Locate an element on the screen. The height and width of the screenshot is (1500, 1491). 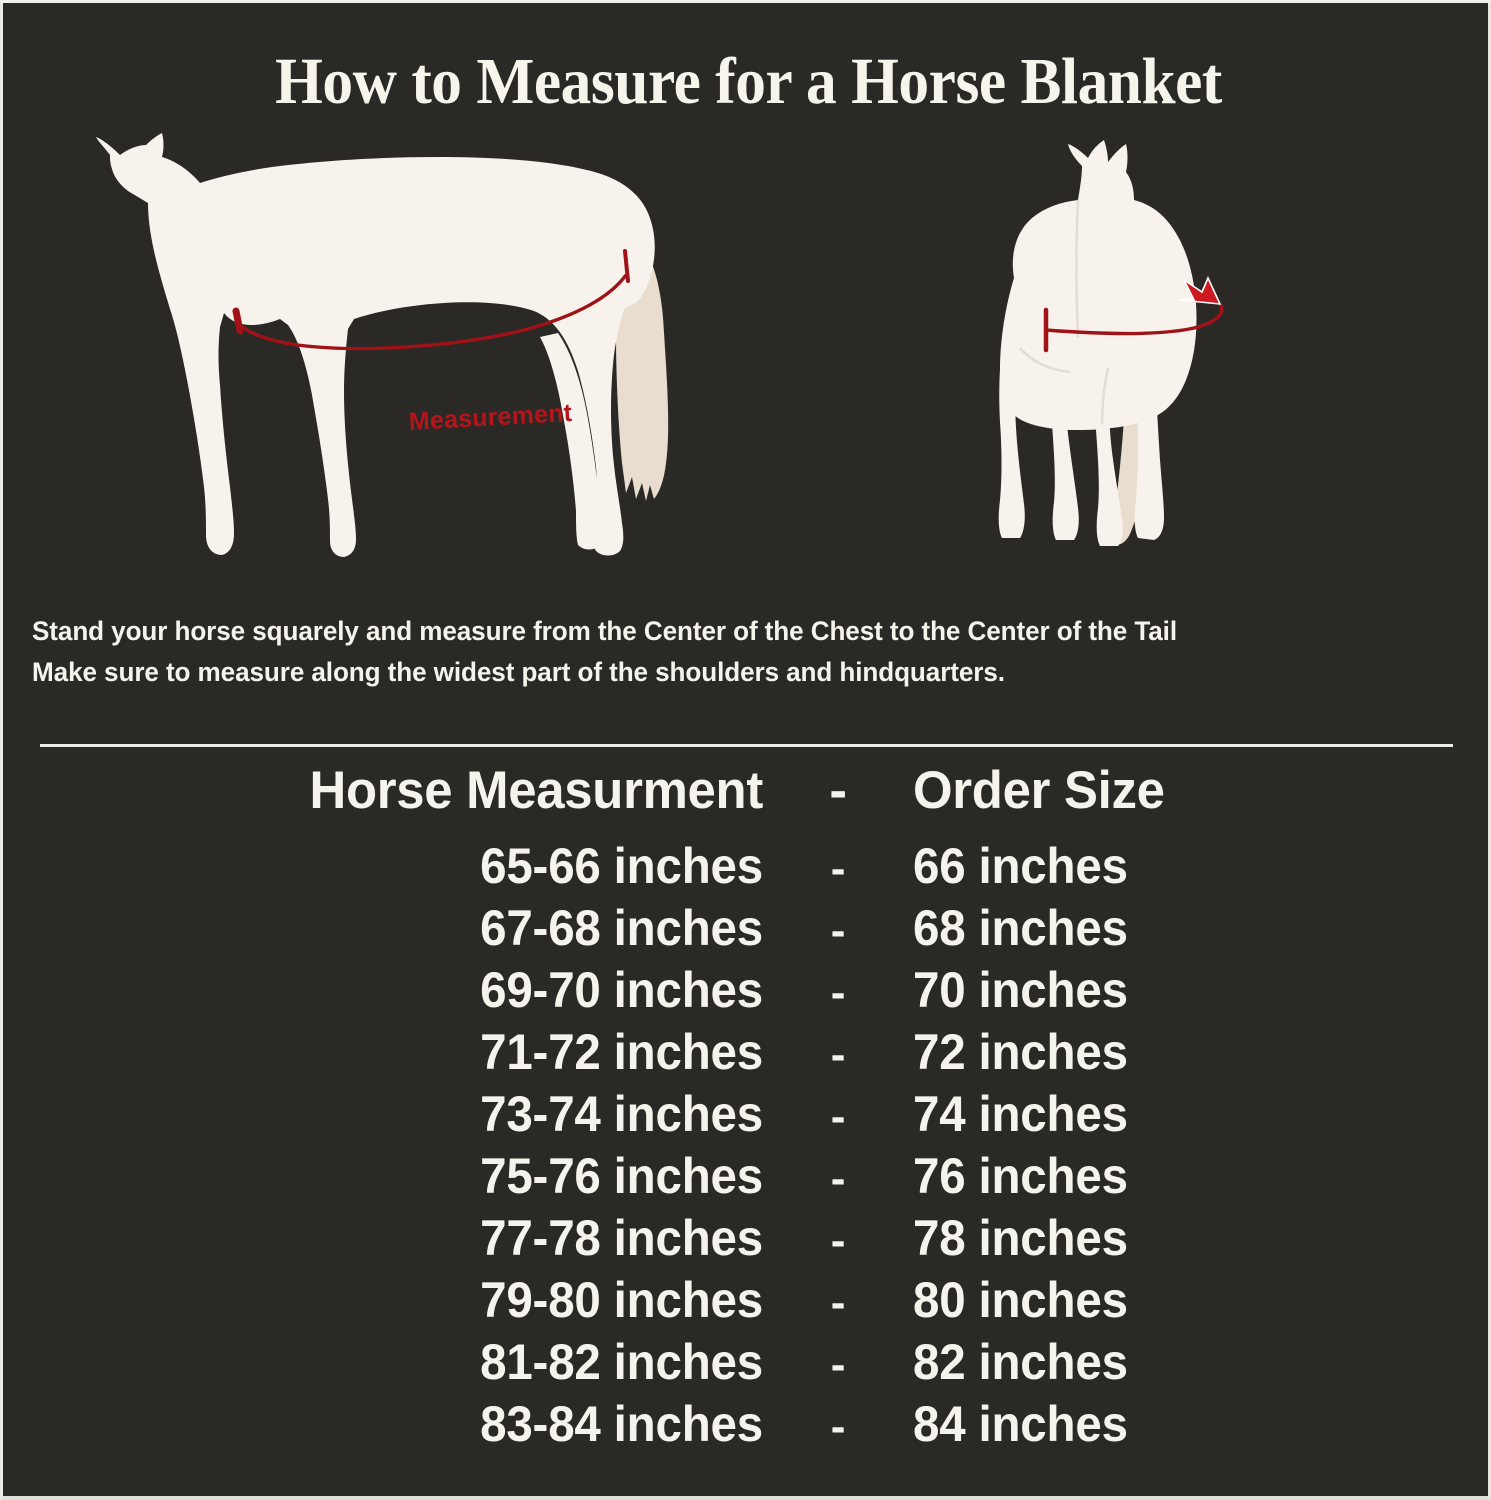
measurement-start-tick is located at coordinates (238, 321).